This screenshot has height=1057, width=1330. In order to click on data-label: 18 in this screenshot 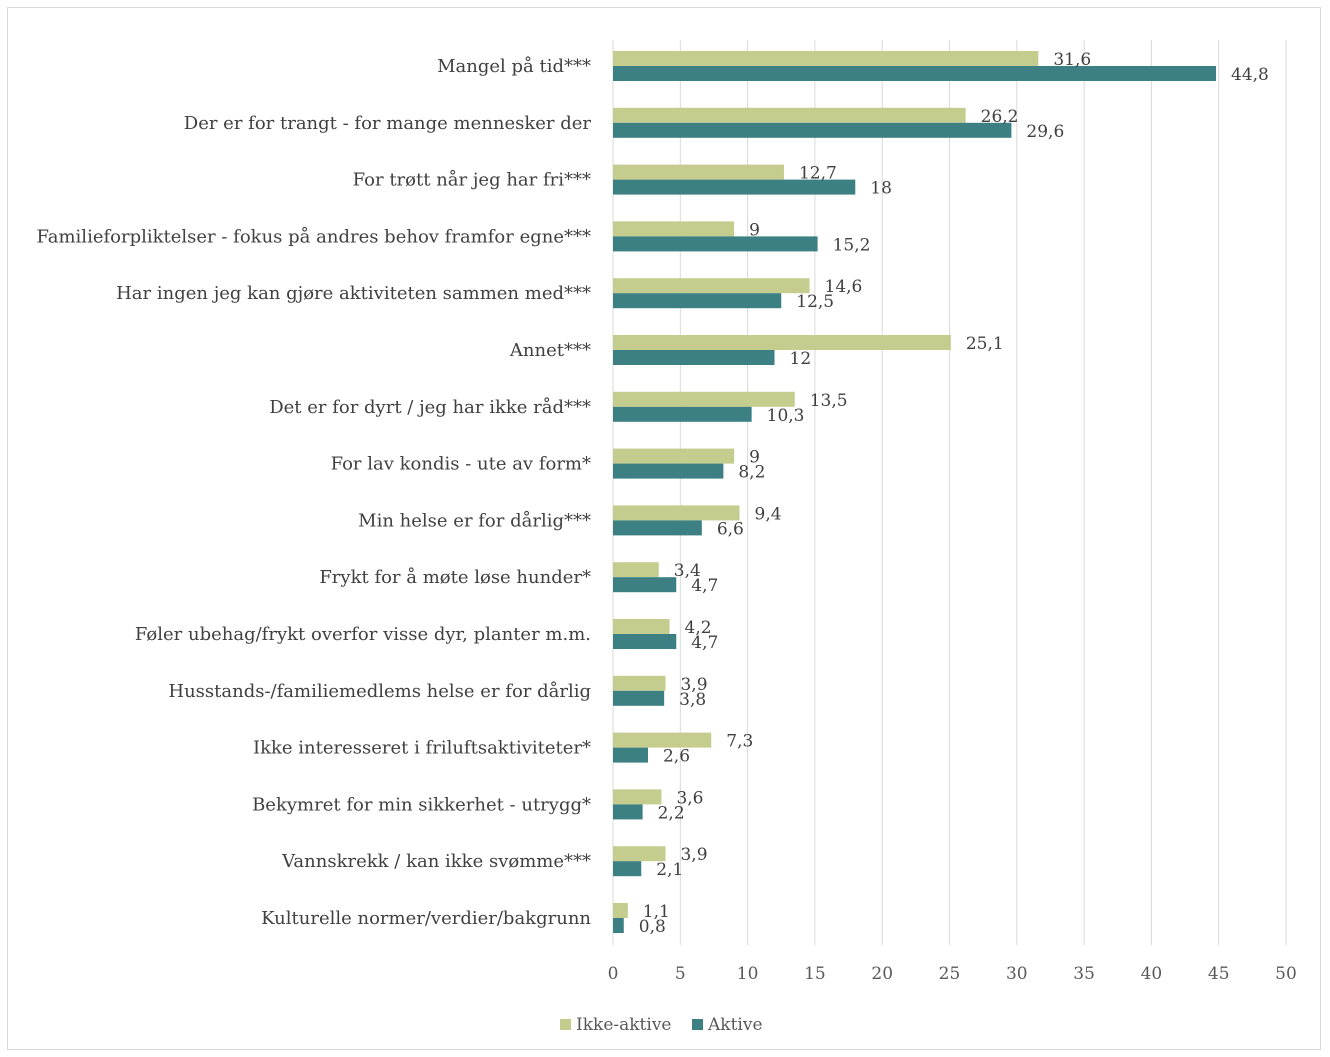, I will do `click(881, 189)`.